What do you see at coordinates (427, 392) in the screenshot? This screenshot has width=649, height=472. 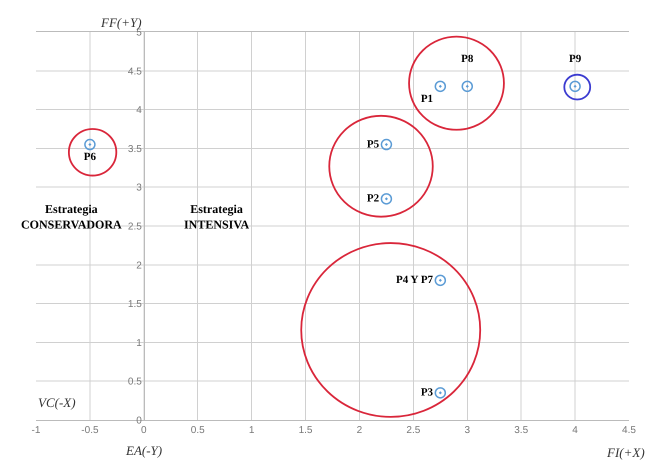 I see `series-label: P3` at bounding box center [427, 392].